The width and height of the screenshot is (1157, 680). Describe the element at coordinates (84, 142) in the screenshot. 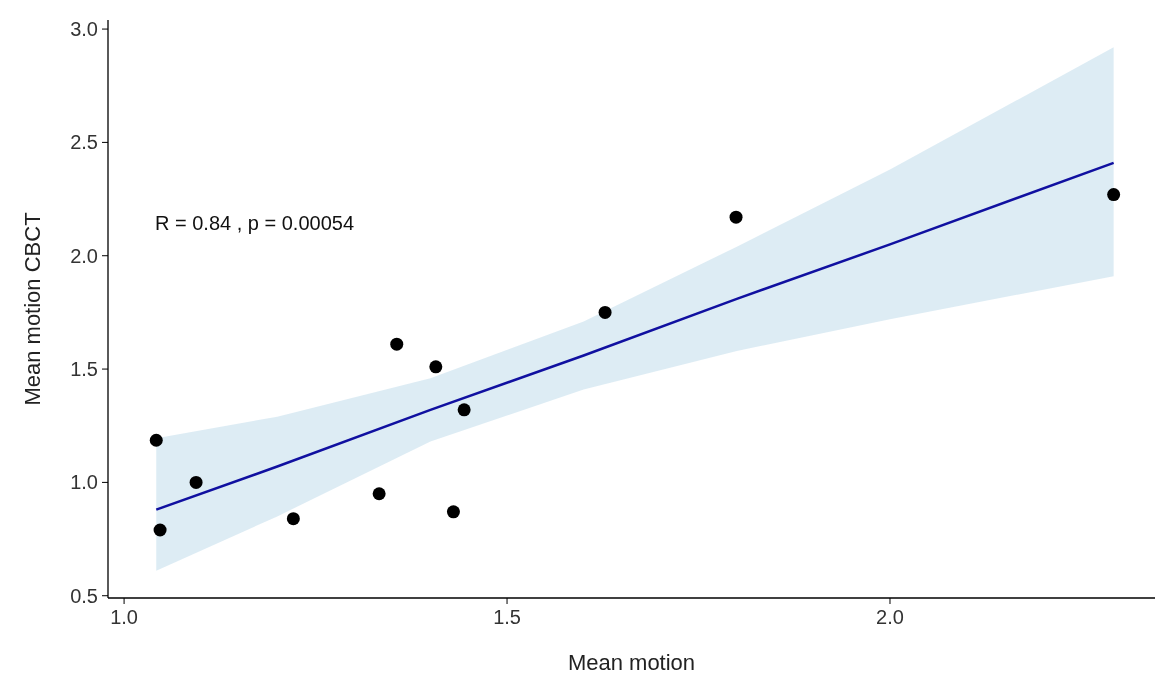

I see `y-tick-label: 2.5` at that location.